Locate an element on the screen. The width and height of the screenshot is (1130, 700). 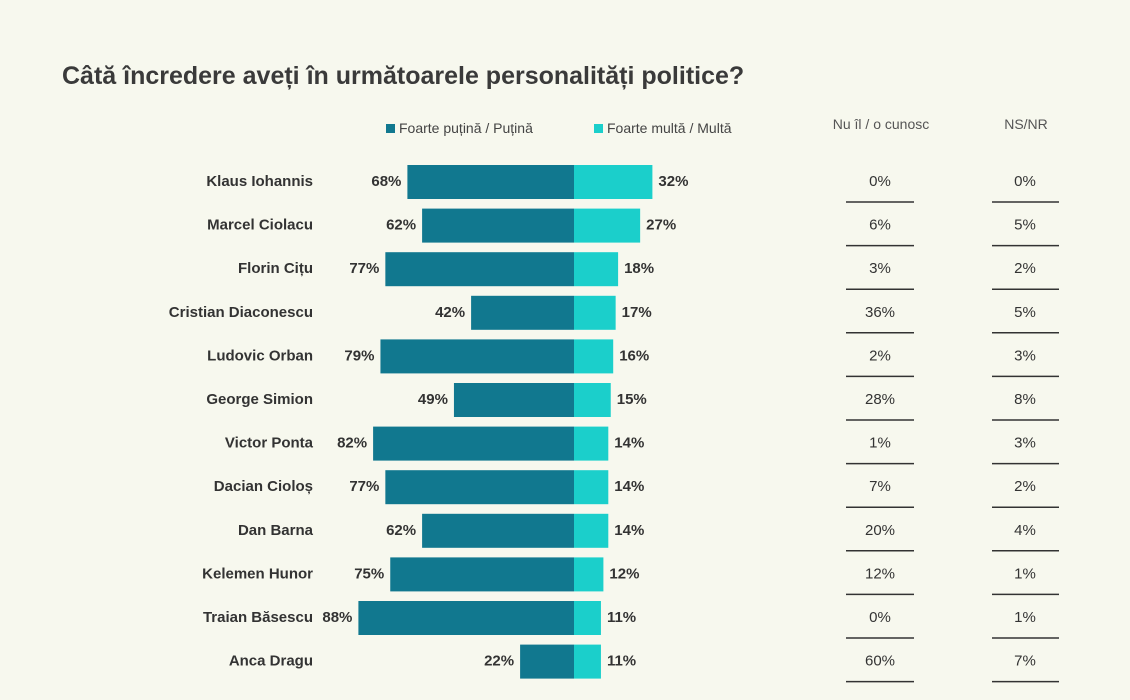
data-label-high: 32% is located at coordinates (673, 181).